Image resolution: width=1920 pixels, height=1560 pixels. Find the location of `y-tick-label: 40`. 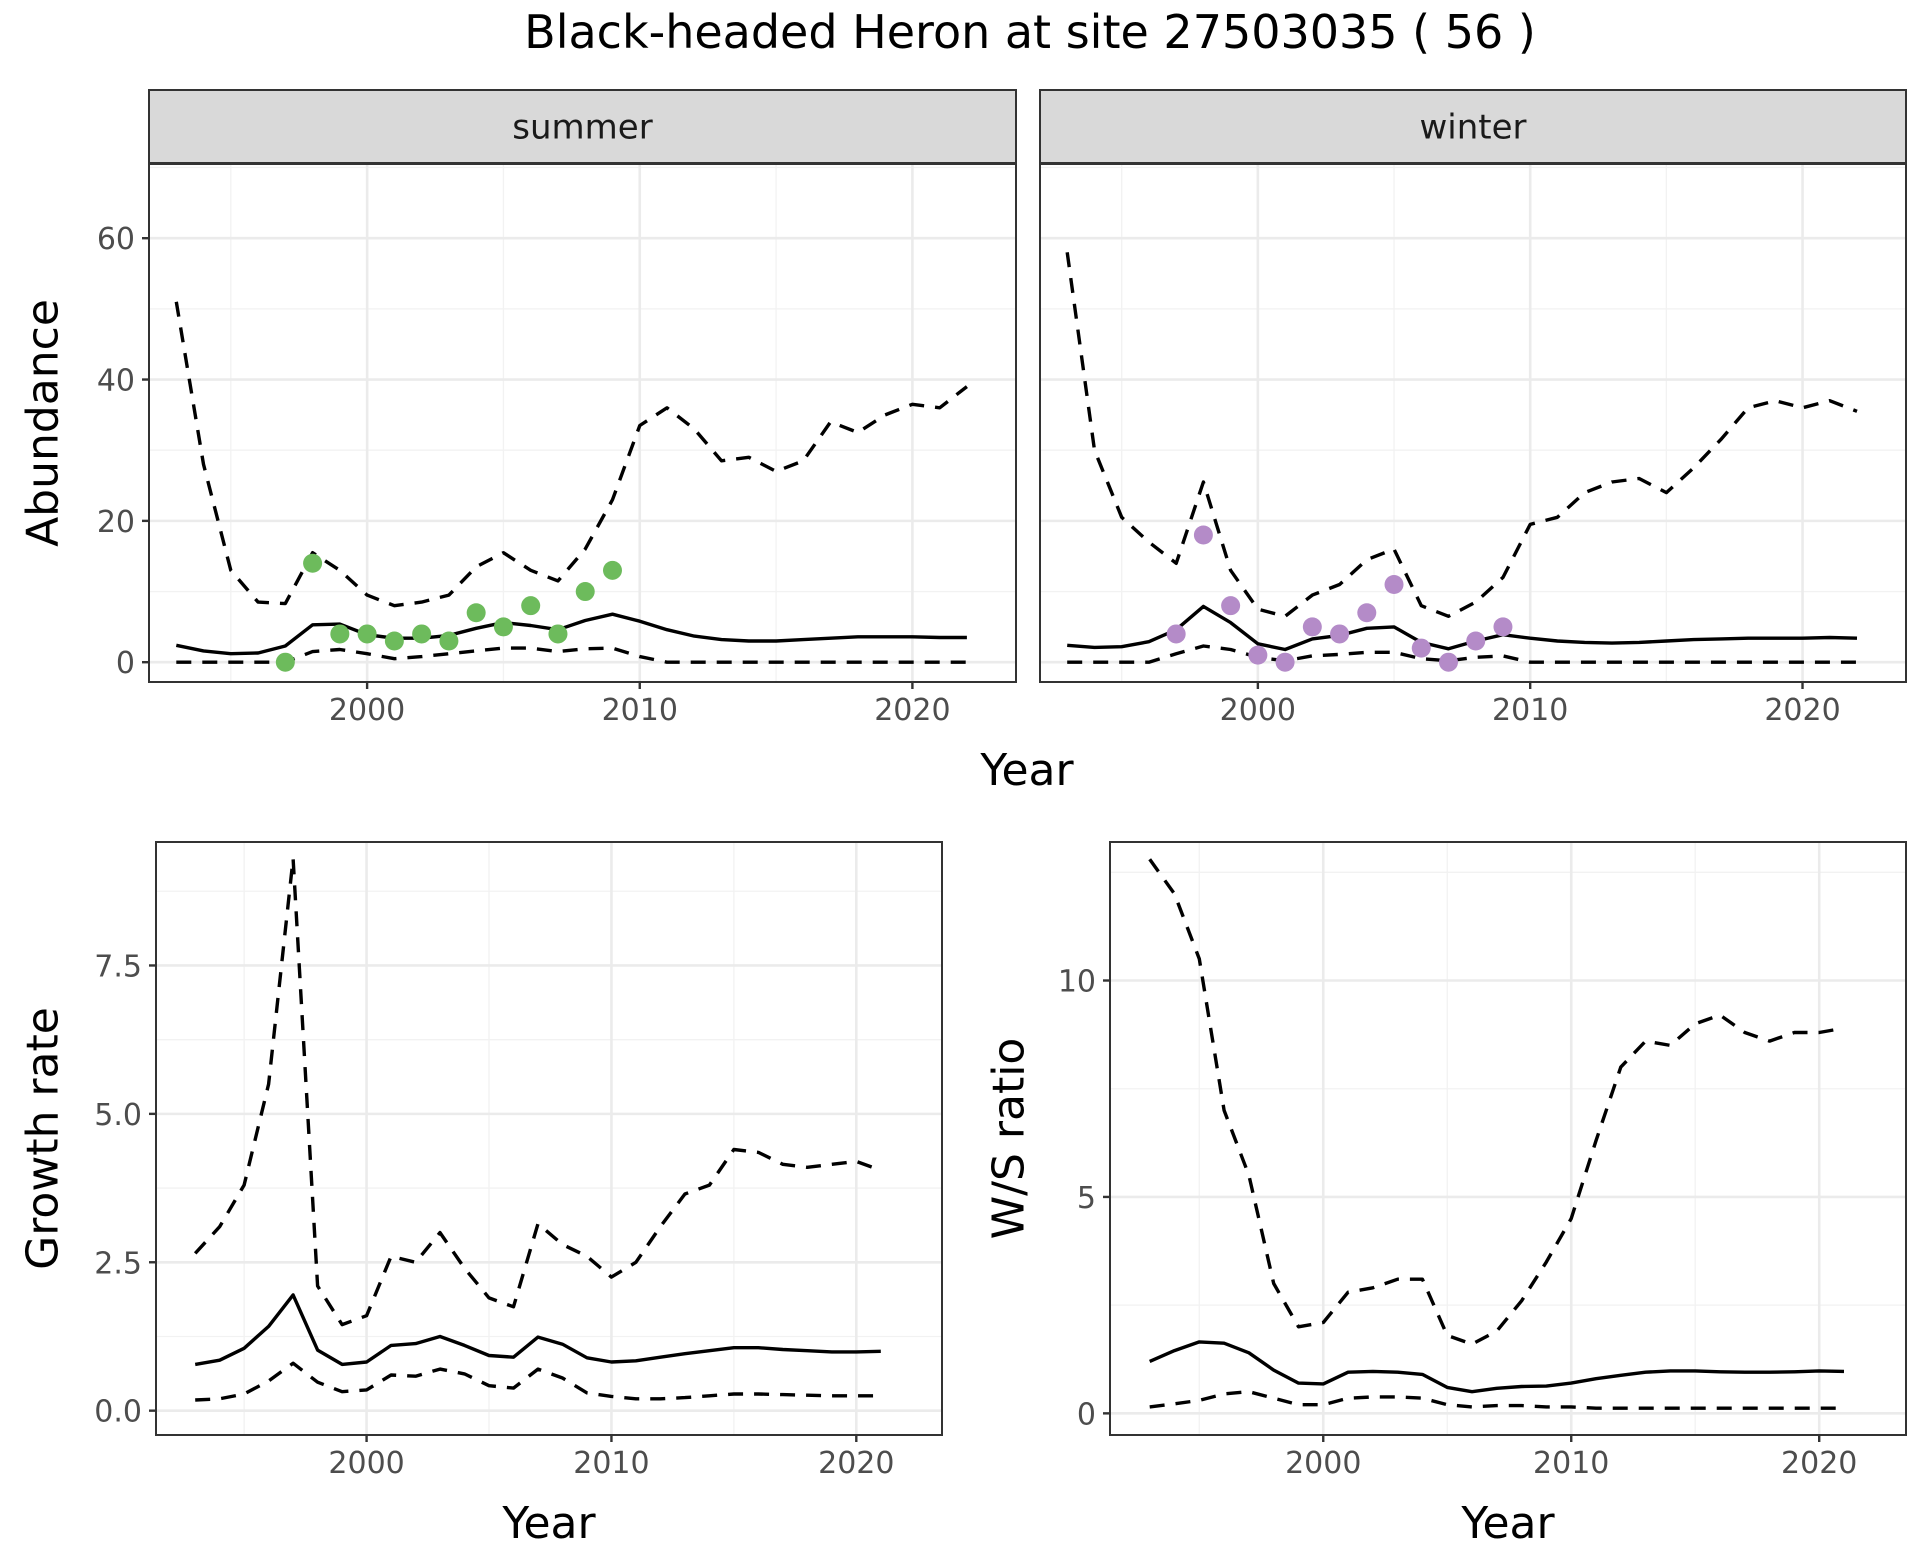

y-tick-label: 40 is located at coordinates (116, 381).